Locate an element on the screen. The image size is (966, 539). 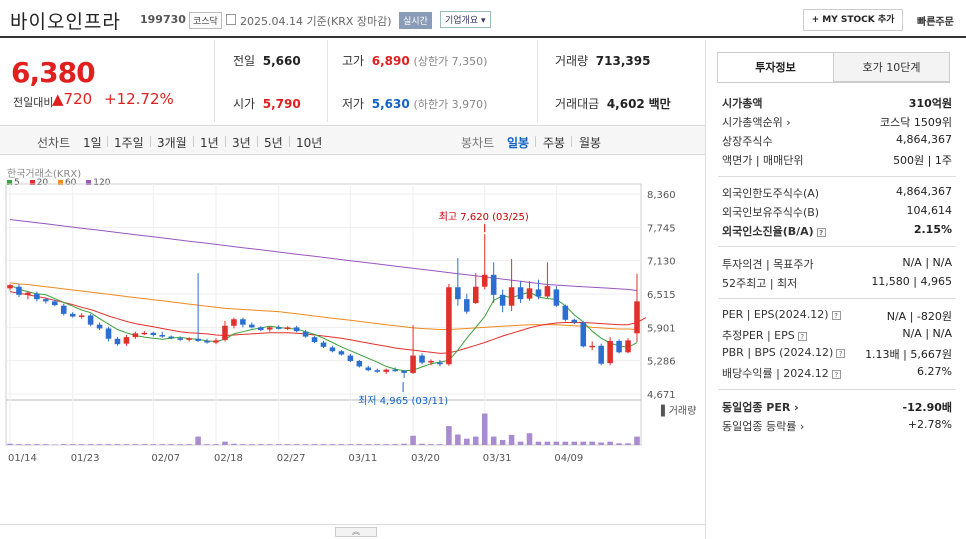
ma-legend: 5 20 60 120 is located at coordinates (62, 183).